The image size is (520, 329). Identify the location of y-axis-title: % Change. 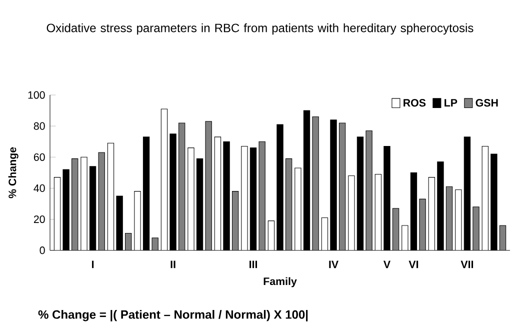
(13, 172).